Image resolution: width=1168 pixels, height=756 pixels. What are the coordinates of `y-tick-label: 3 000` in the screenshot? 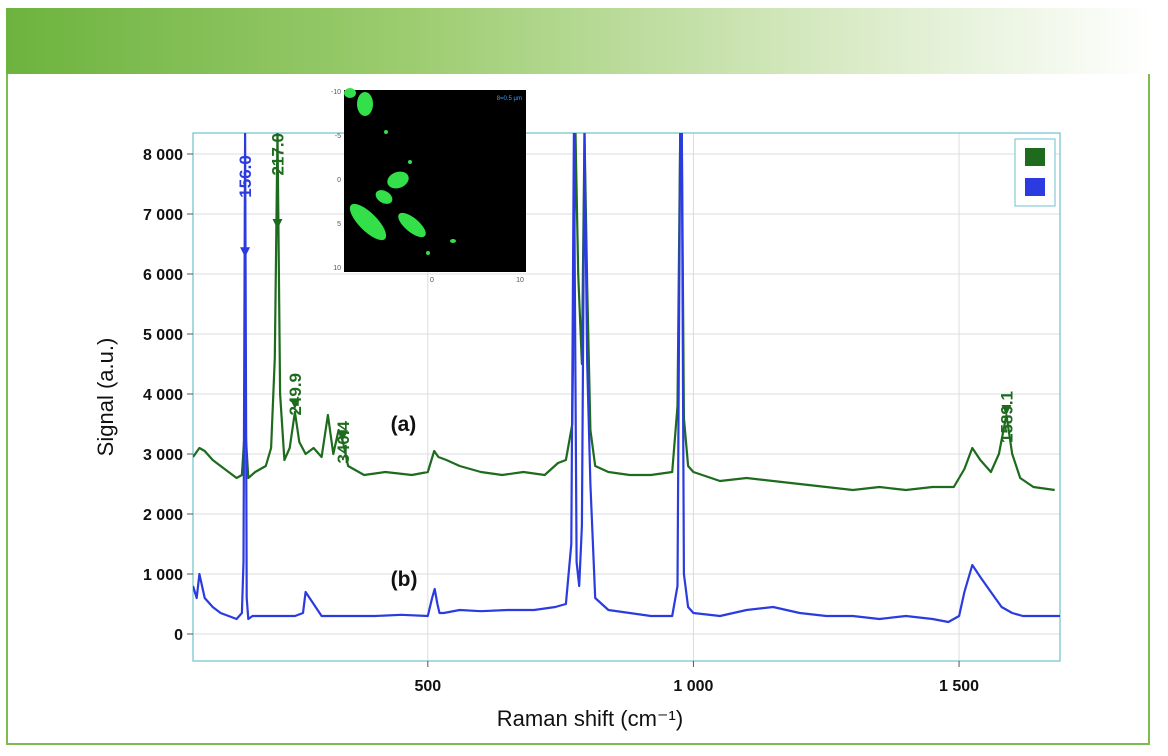 It's located at (163, 455).